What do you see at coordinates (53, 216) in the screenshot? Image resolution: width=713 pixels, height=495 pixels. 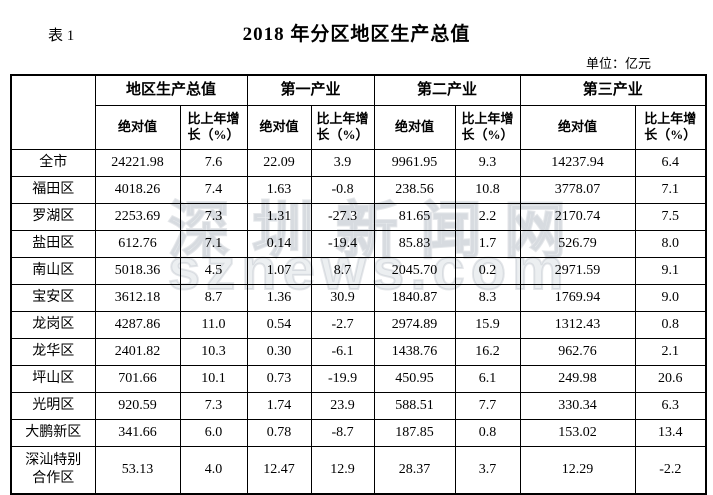 I see `region-cell: 罗湖区` at bounding box center [53, 216].